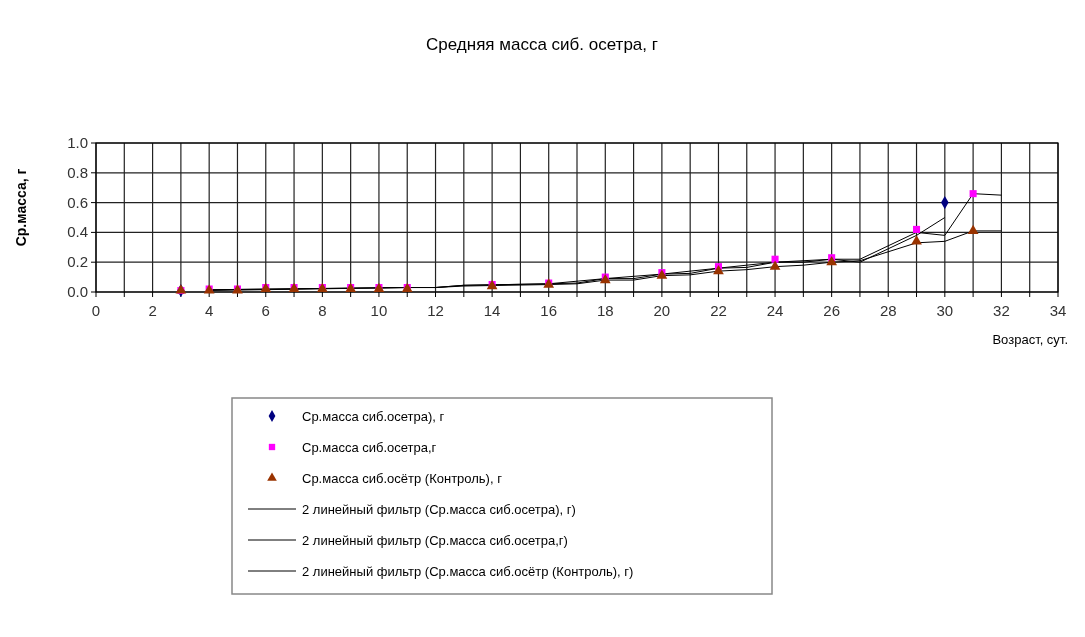 The width and height of the screenshot is (1085, 637). Describe the element at coordinates (379, 310) in the screenshot. I see `x-tick-label: 10` at that location.